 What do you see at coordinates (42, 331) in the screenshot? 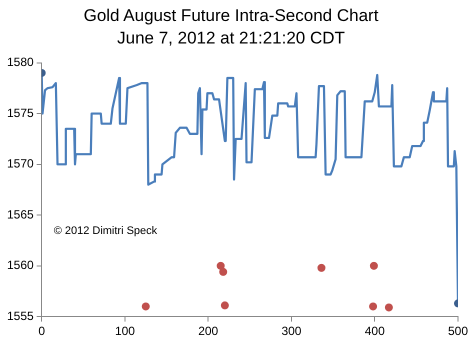
I see `x-tick-label: 0` at bounding box center [42, 331].